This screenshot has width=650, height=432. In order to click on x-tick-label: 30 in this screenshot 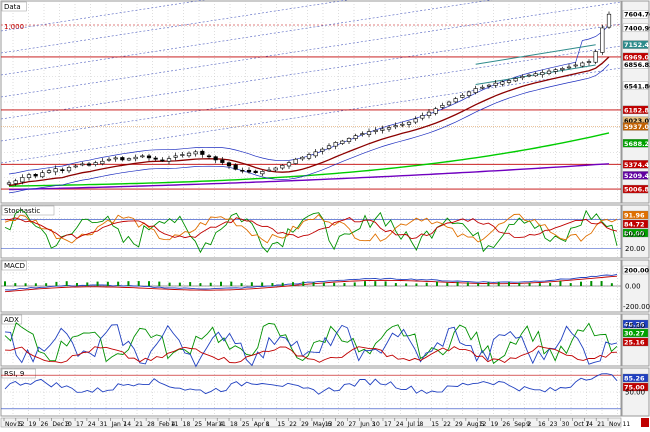, I will do `click(566, 424)`.